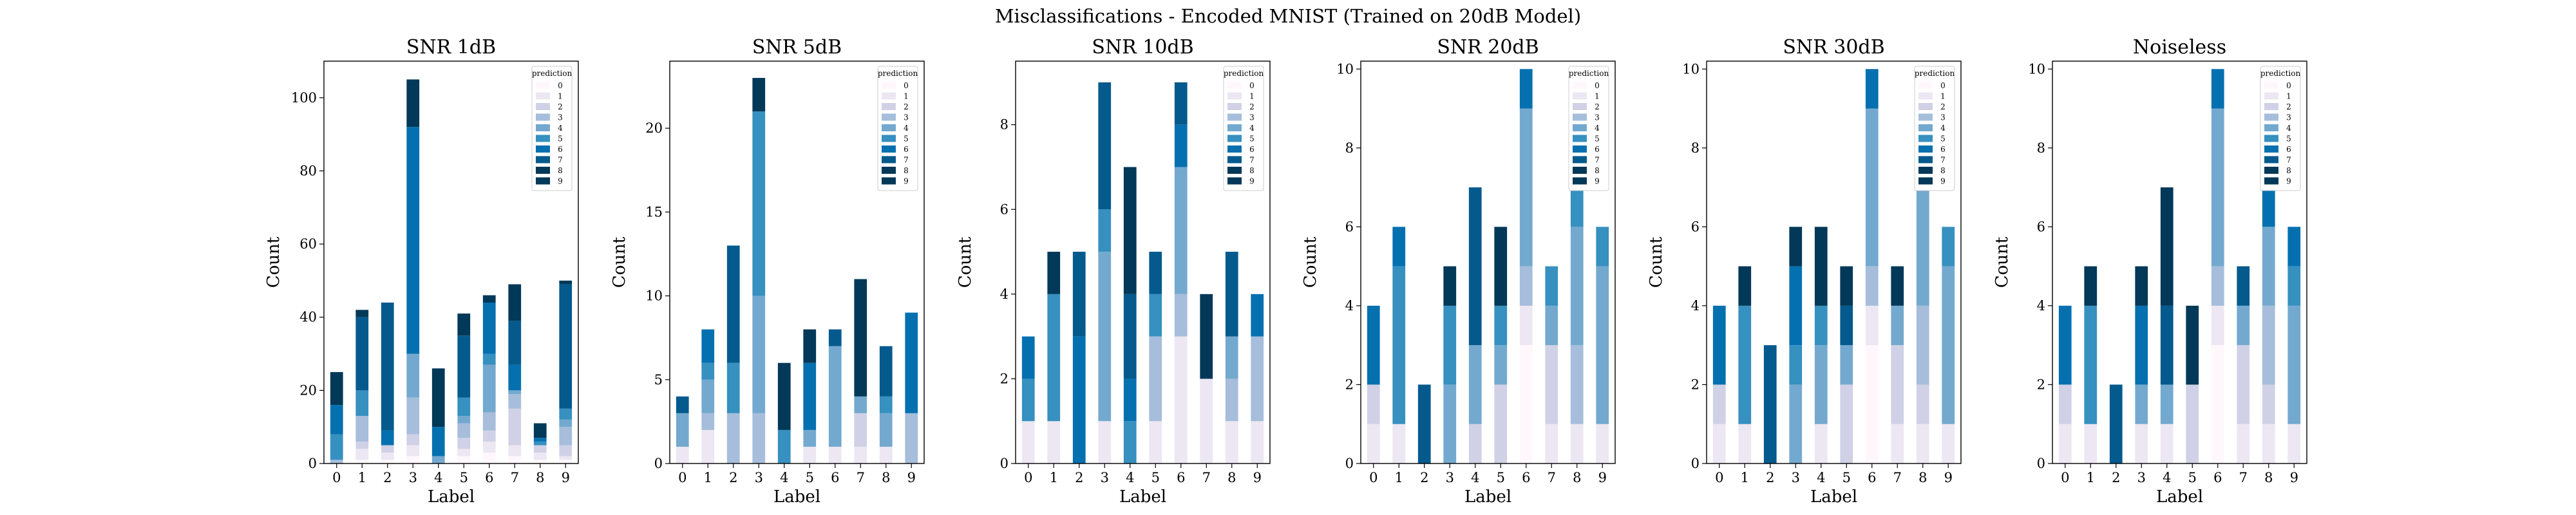  Describe the element at coordinates (1252, 128) in the screenshot. I see `legend-label: 4` at that location.